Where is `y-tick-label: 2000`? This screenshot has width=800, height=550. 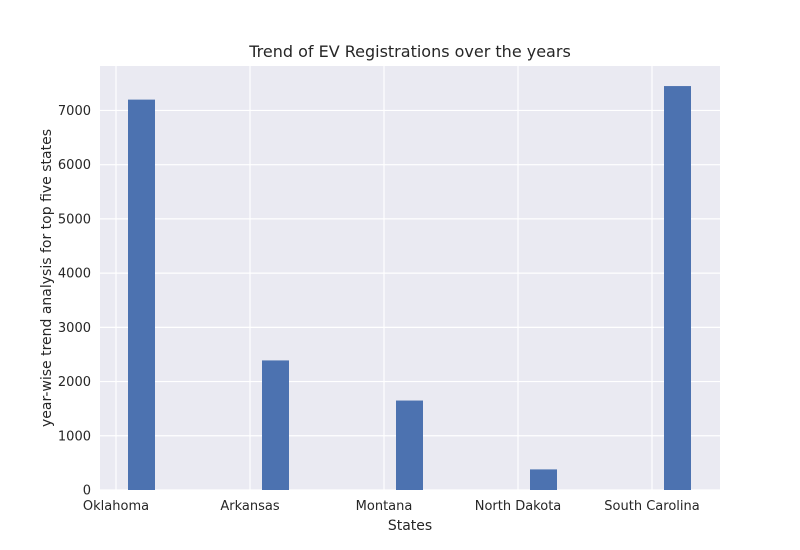
y-tick-label: 2000 is located at coordinates (74, 382).